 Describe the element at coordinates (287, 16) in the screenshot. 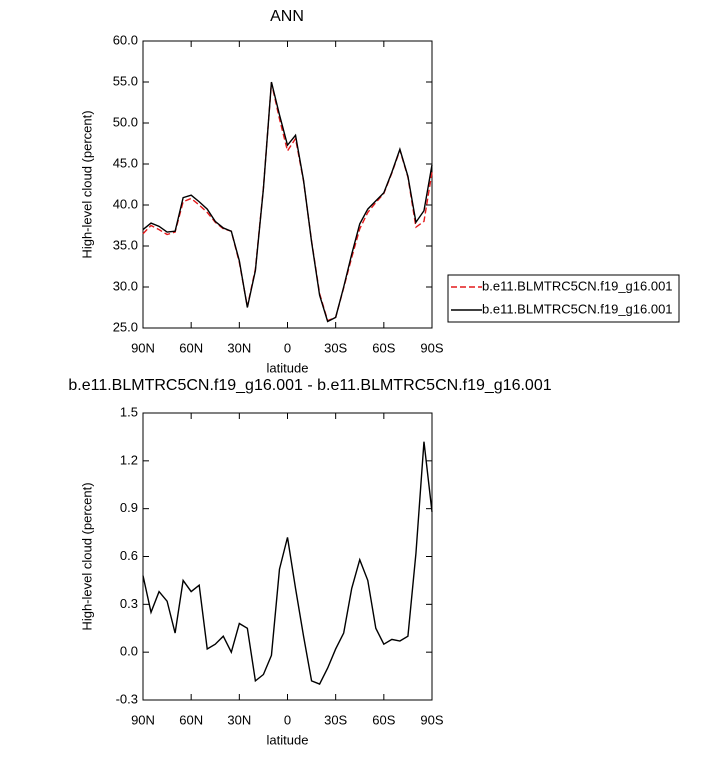

I see `chart-title: ANN` at that location.